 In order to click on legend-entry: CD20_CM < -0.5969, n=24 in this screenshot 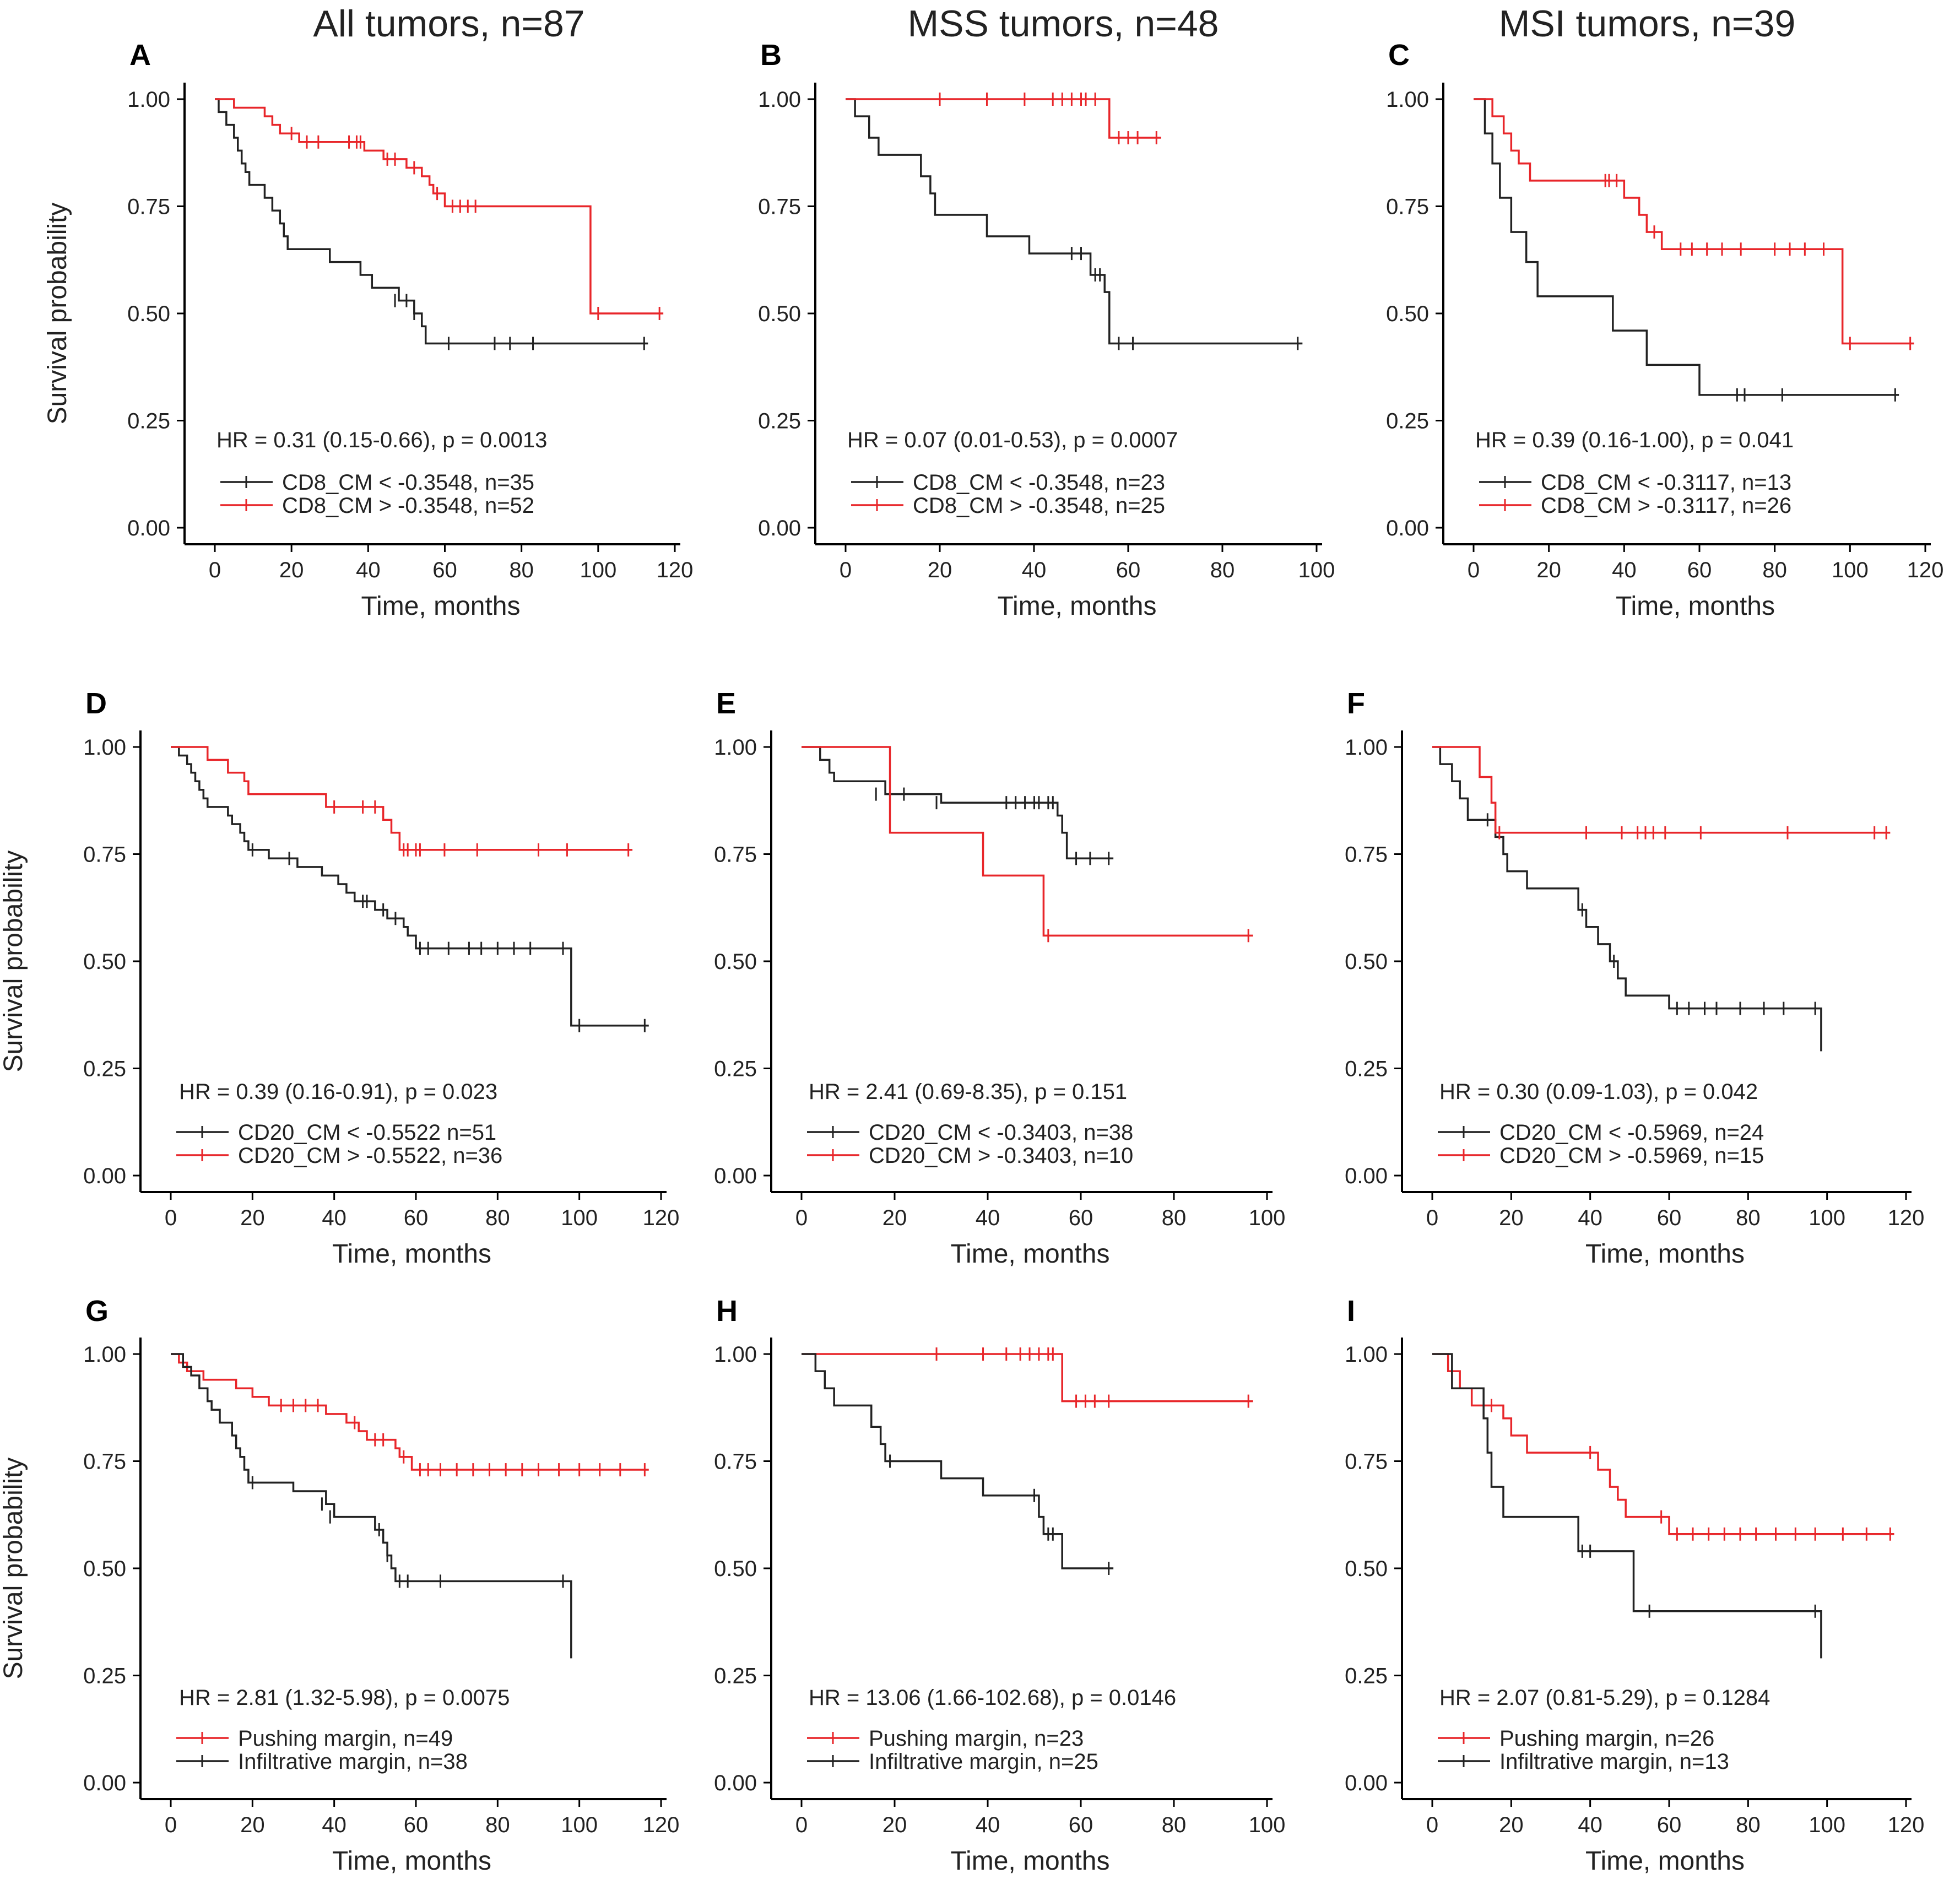, I will do `click(1631, 1132)`.